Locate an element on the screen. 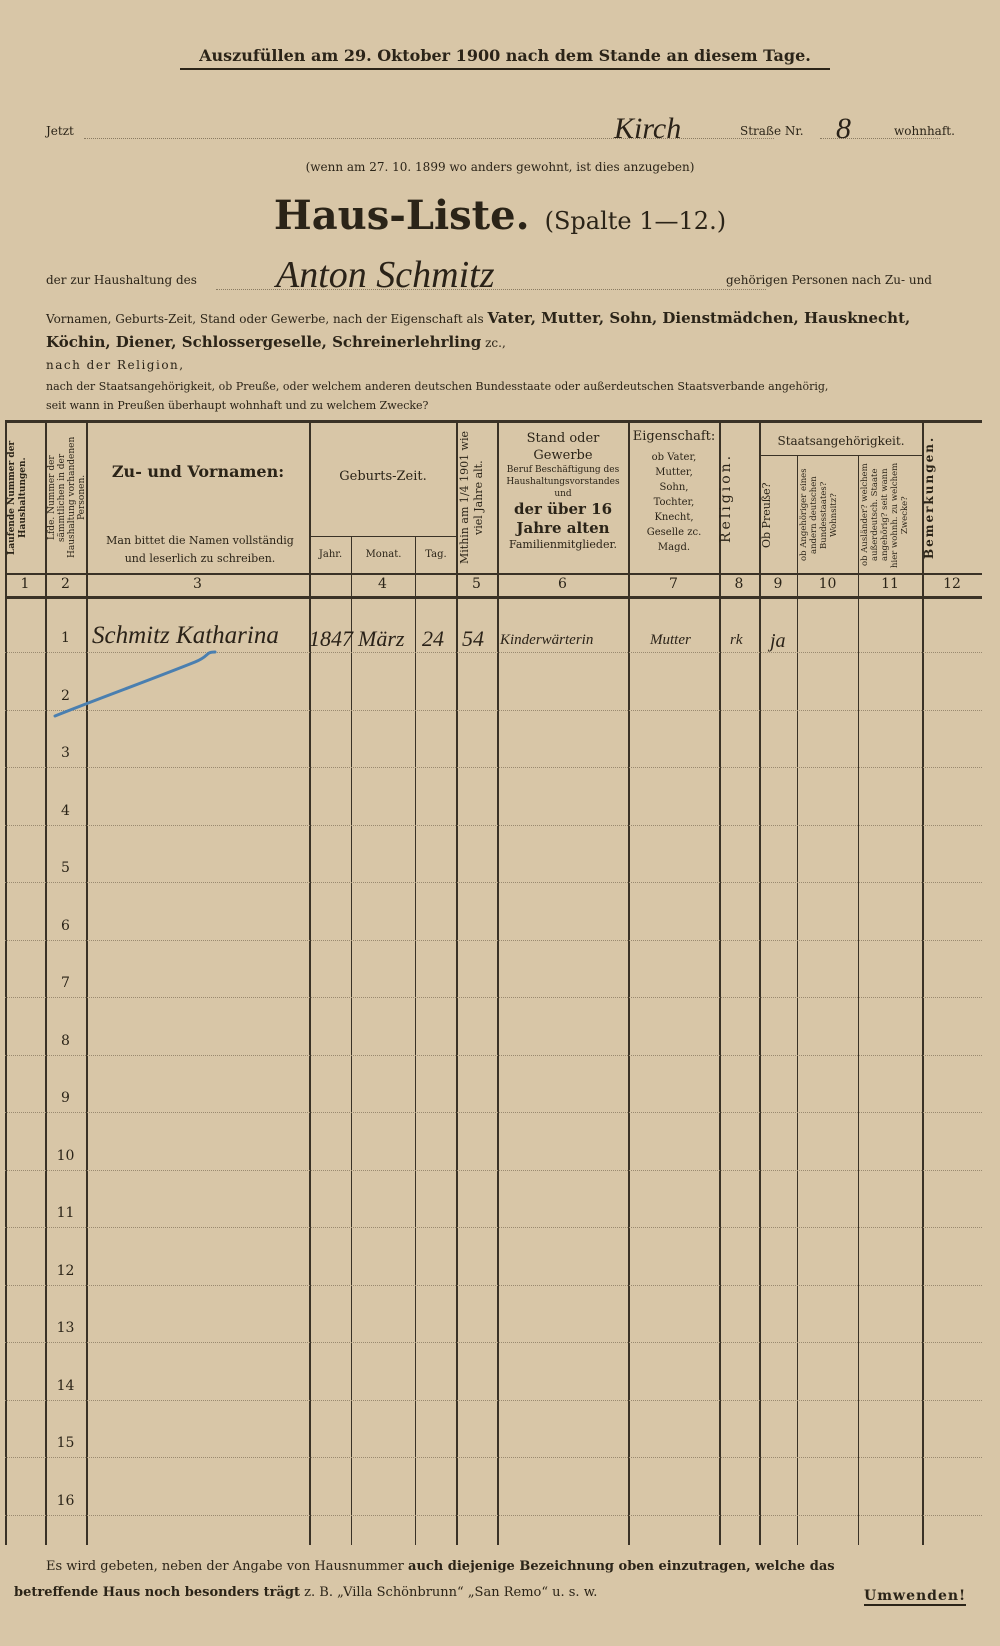  column-number-border is located at coordinates (493, 597).